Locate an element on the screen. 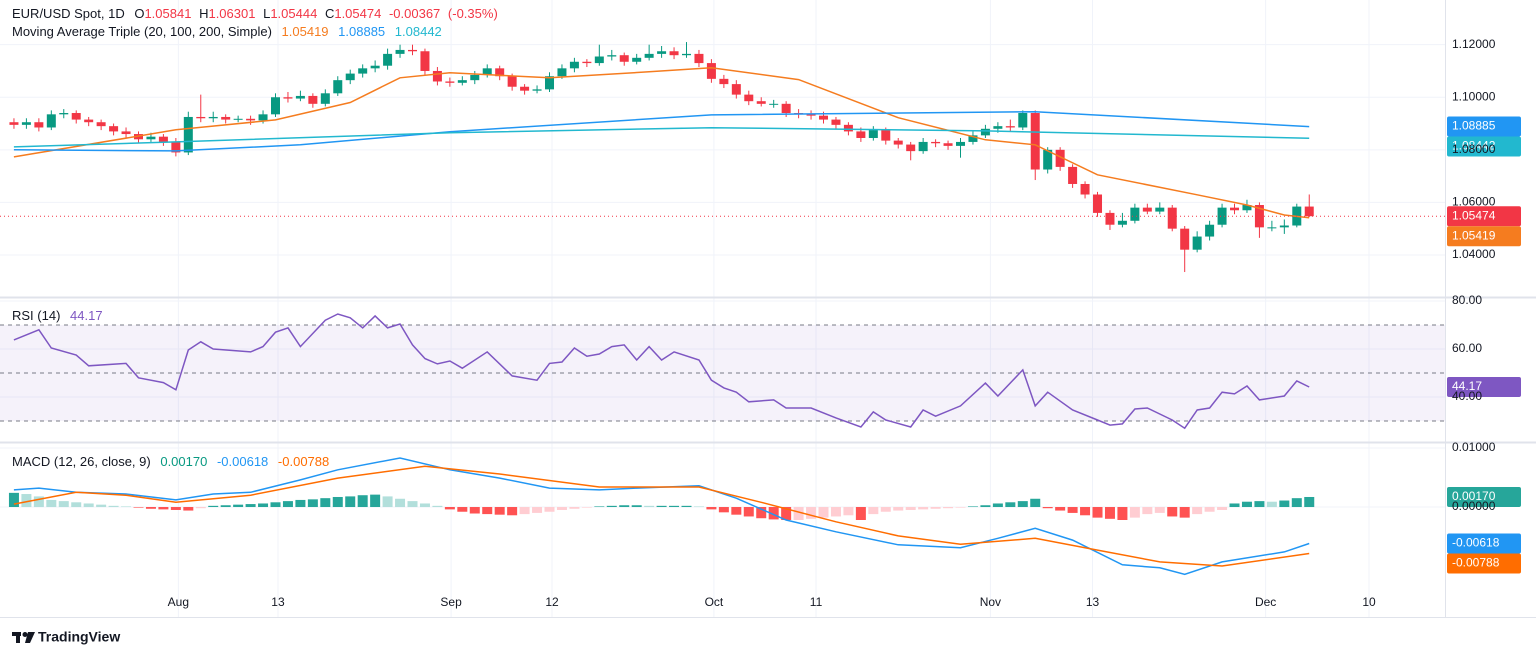  x-tick-label: 12 is located at coordinates (552, 602).